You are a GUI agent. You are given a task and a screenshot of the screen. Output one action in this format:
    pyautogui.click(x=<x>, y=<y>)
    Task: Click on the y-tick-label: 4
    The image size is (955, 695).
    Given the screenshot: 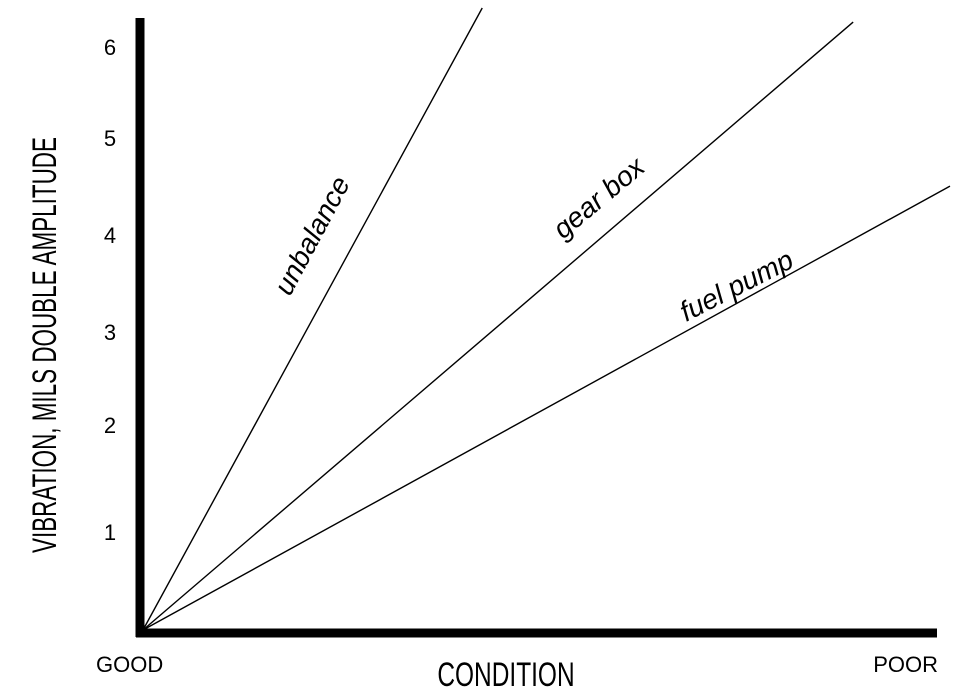 What is the action you would take?
    pyautogui.click(x=110, y=235)
    